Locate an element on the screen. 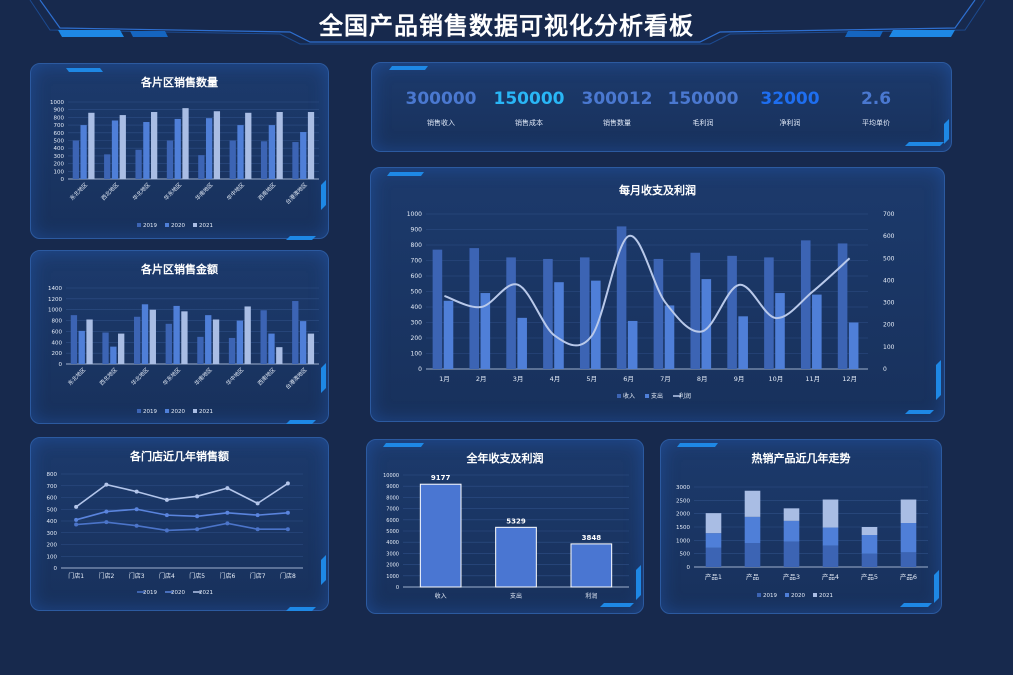 The height and width of the screenshot is (675, 1013). y2-tick-label: 100 is located at coordinates (889, 347).